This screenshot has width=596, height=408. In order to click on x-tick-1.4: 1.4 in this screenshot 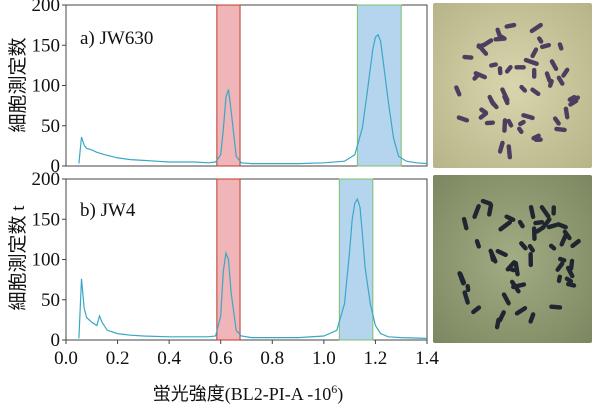, I will do `click(427, 358)`.